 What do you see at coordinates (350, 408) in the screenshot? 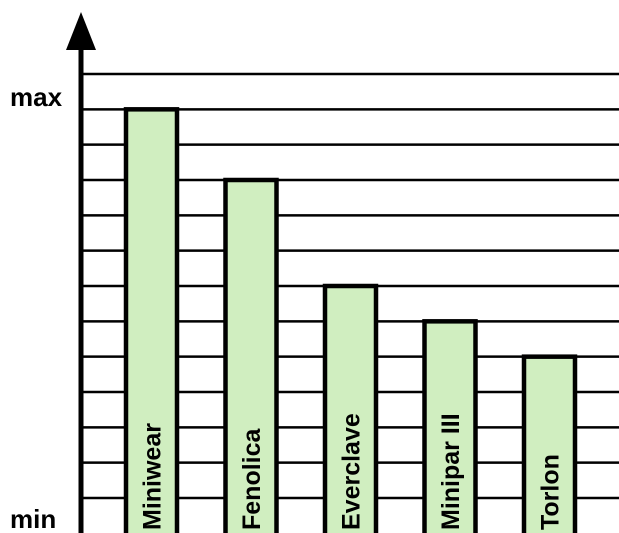
I see `bar-everclave` at bounding box center [350, 408].